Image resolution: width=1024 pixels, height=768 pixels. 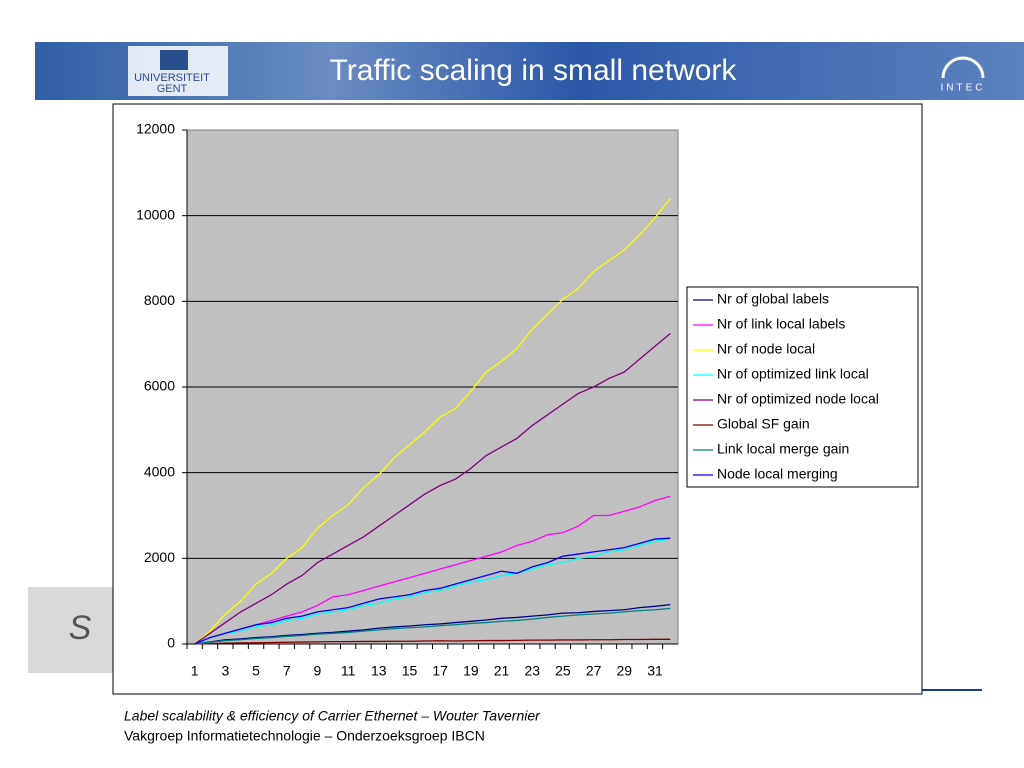 I want to click on x-tick-label: 3, so click(x=225, y=671).